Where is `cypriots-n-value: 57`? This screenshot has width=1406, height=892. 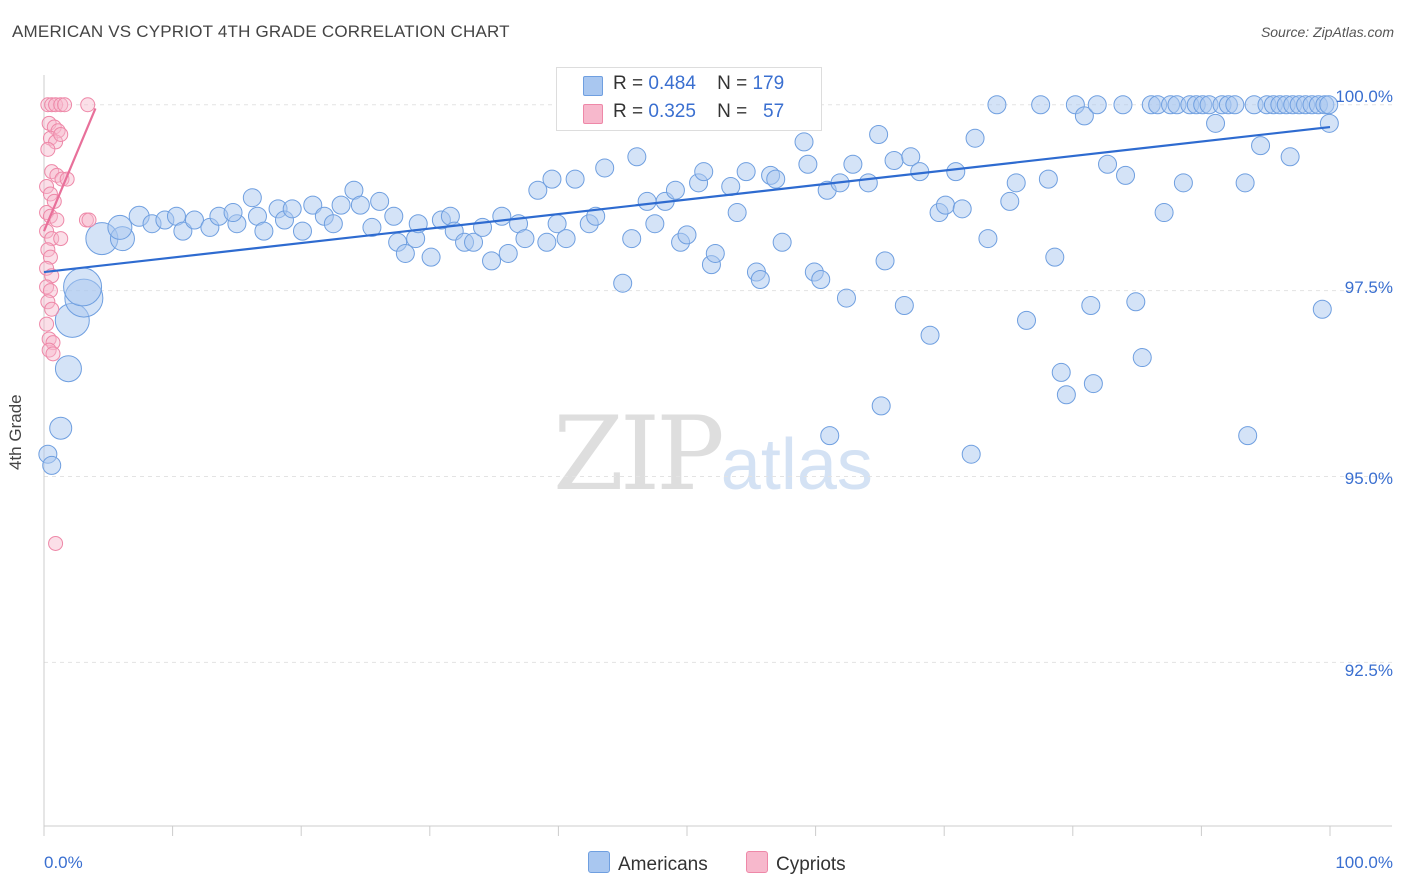 cypriots-n-value: 57 is located at coordinates (774, 111).